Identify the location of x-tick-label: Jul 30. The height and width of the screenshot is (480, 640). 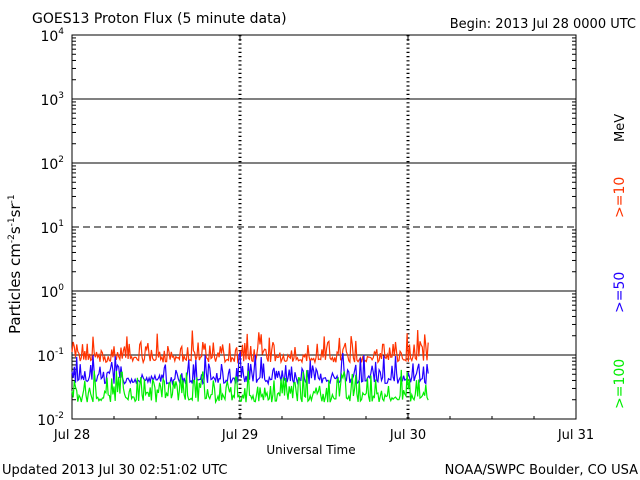
(407, 435).